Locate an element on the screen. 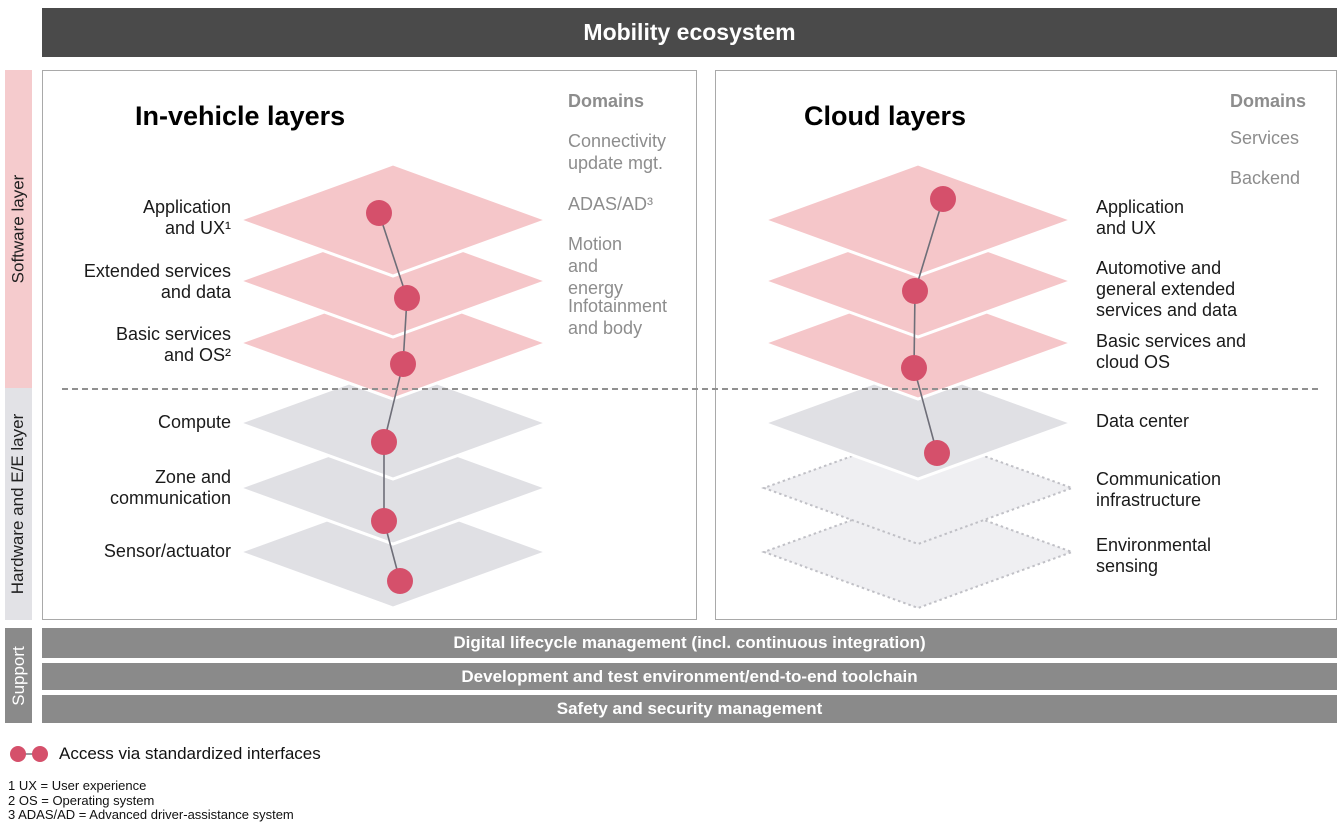 This screenshot has height=828, width=1340. software-layer-rail-label: Software layer is located at coordinates (18, 229).